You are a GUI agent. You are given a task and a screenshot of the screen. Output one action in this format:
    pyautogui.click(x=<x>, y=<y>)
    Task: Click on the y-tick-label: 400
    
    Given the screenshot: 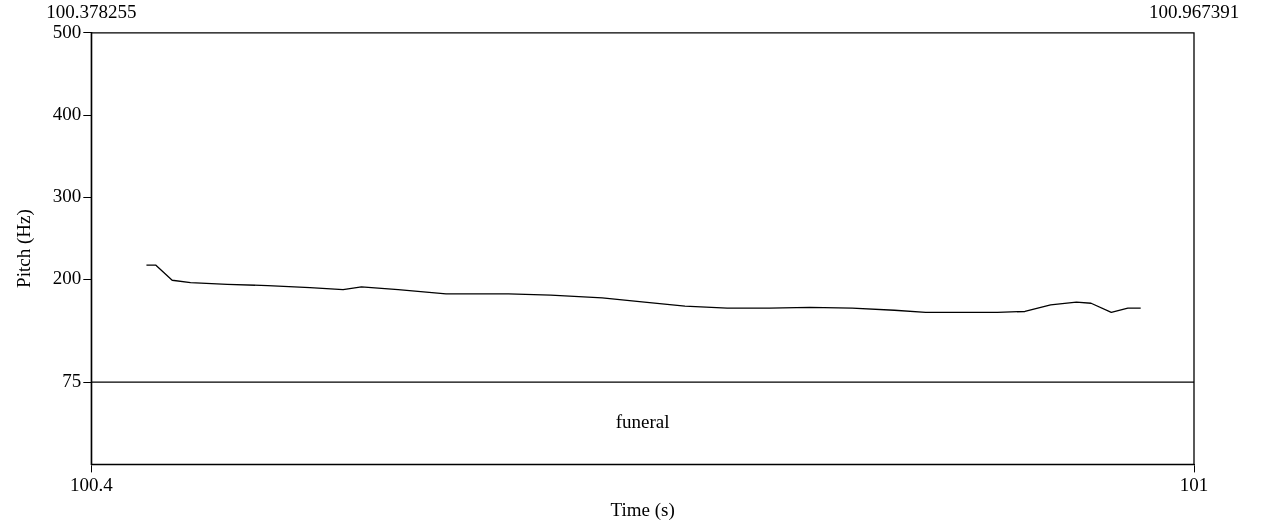 What is the action you would take?
    pyautogui.click(x=67, y=113)
    